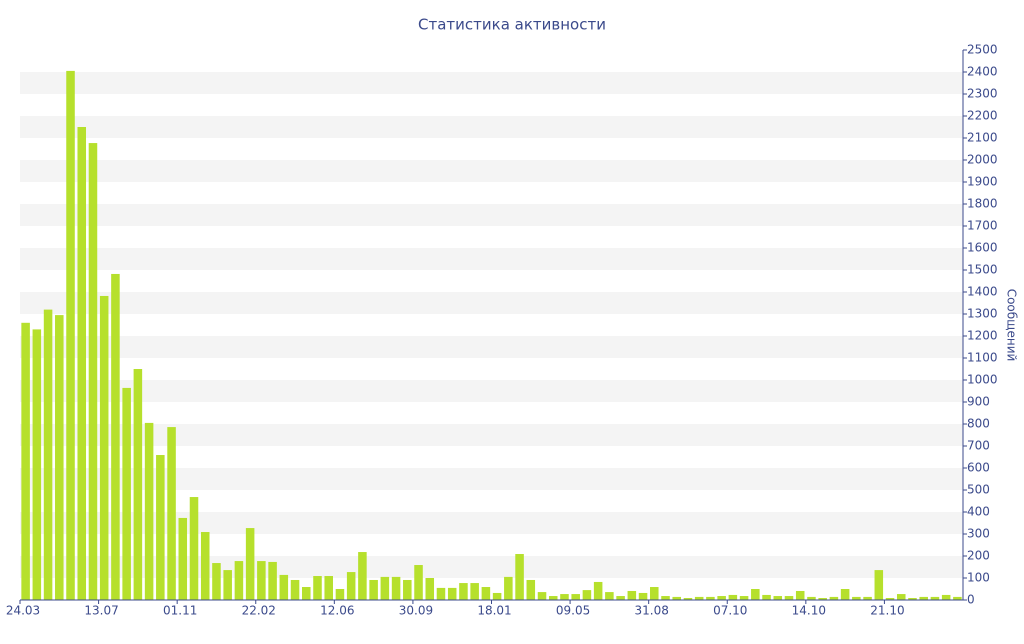 The image size is (1024, 644). What do you see at coordinates (982, 182) in the screenshot?
I see `y-tick-label: 1900` at bounding box center [982, 182].